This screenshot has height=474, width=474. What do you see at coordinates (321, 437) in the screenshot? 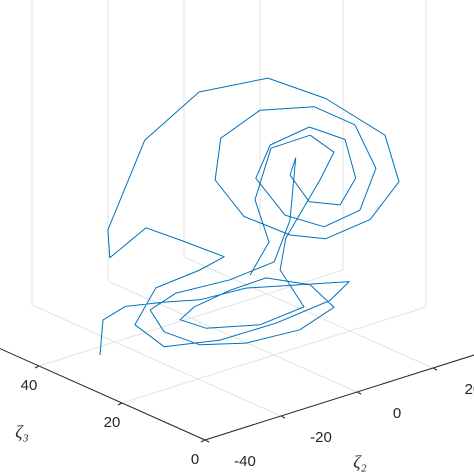
I see `x-tick-label: -20` at bounding box center [321, 437].